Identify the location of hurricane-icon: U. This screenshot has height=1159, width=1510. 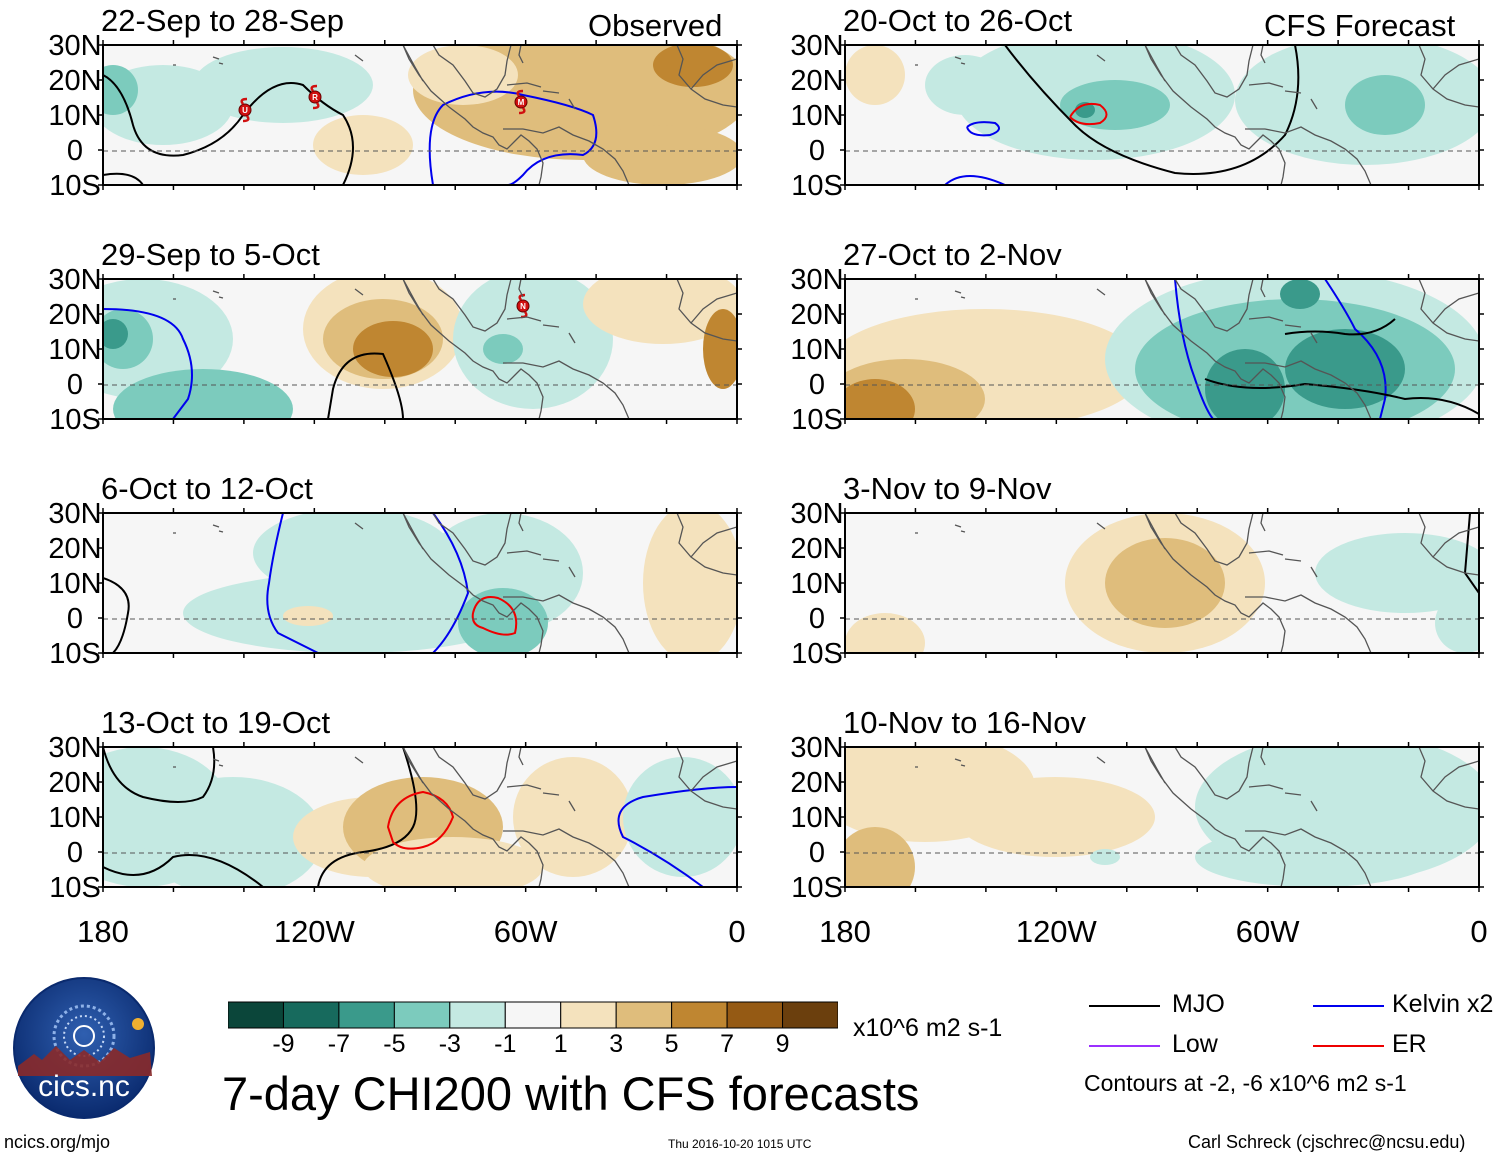
(245, 110).